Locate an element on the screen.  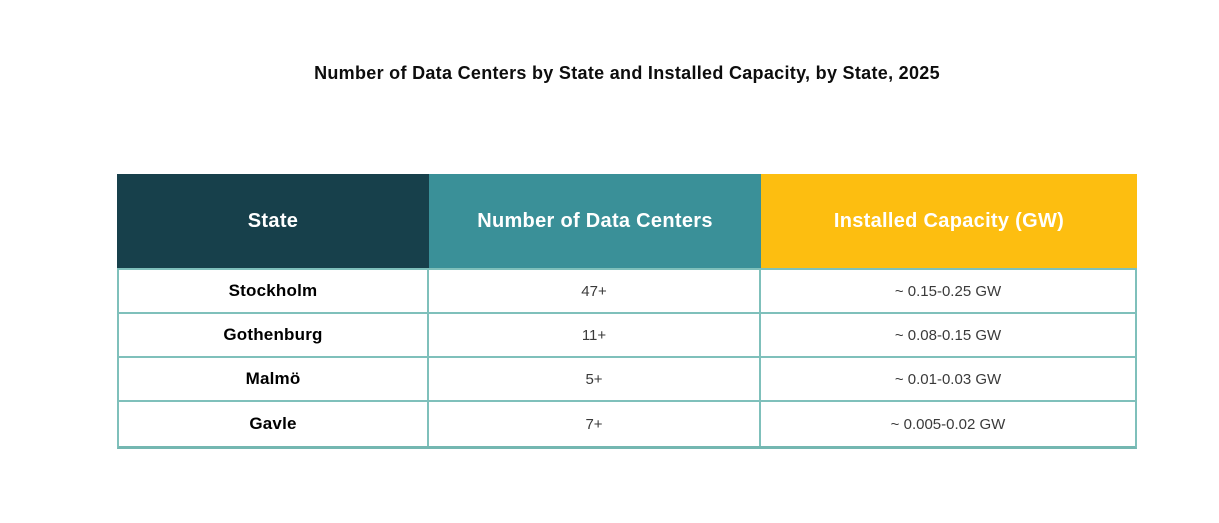
table-row: Gothenburg 11+ ~ 0.08-0.15 GW is located at coordinates (627, 336).